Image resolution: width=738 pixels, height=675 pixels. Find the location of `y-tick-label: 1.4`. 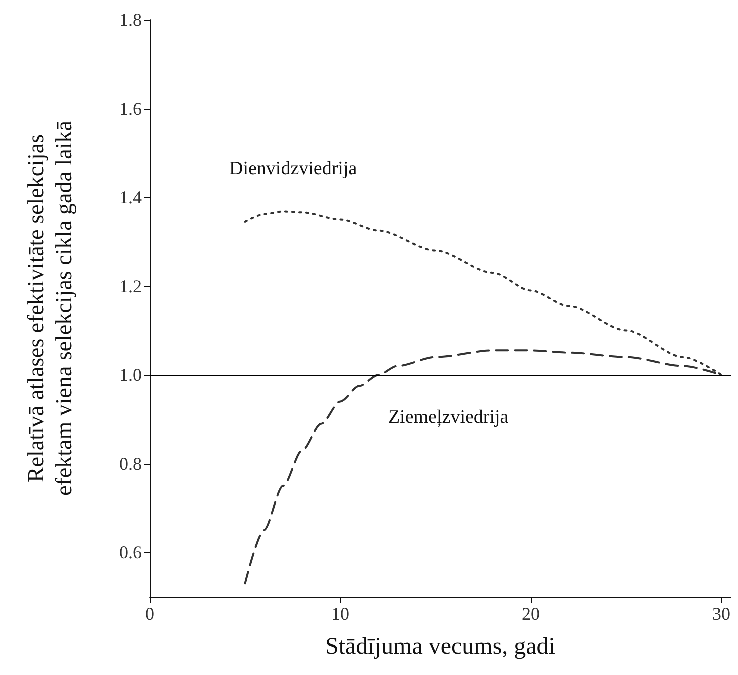

y-tick-label: 1.4 is located at coordinates (131, 198).